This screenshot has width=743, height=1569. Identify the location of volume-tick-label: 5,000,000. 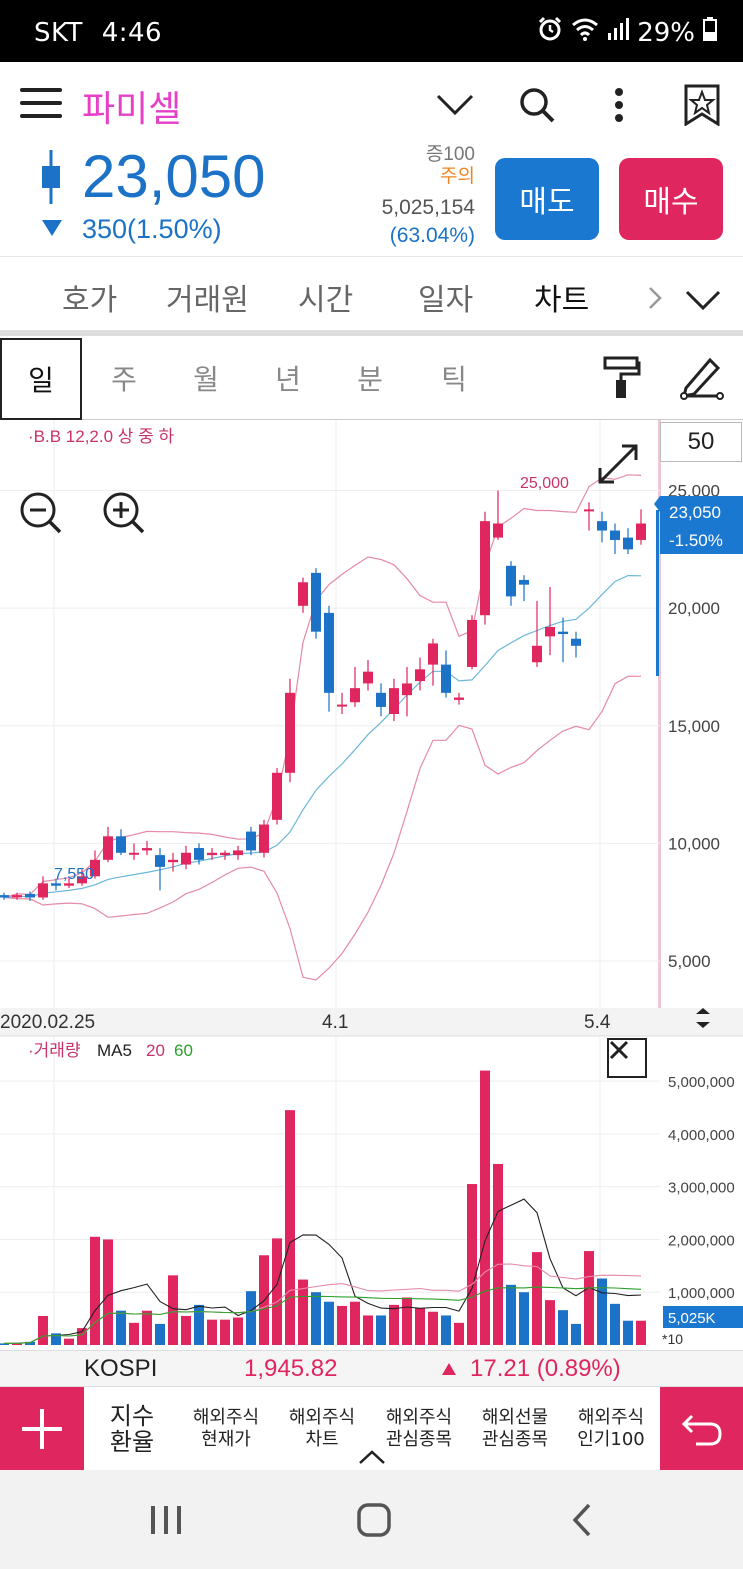
(701, 1082).